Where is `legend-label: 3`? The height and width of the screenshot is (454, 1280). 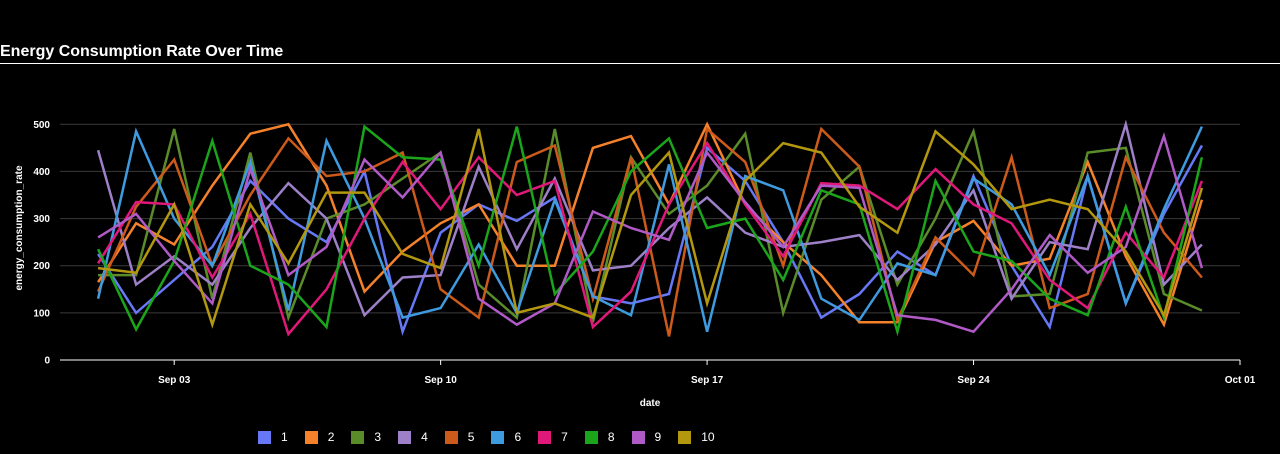 legend-label: 3 is located at coordinates (378, 437).